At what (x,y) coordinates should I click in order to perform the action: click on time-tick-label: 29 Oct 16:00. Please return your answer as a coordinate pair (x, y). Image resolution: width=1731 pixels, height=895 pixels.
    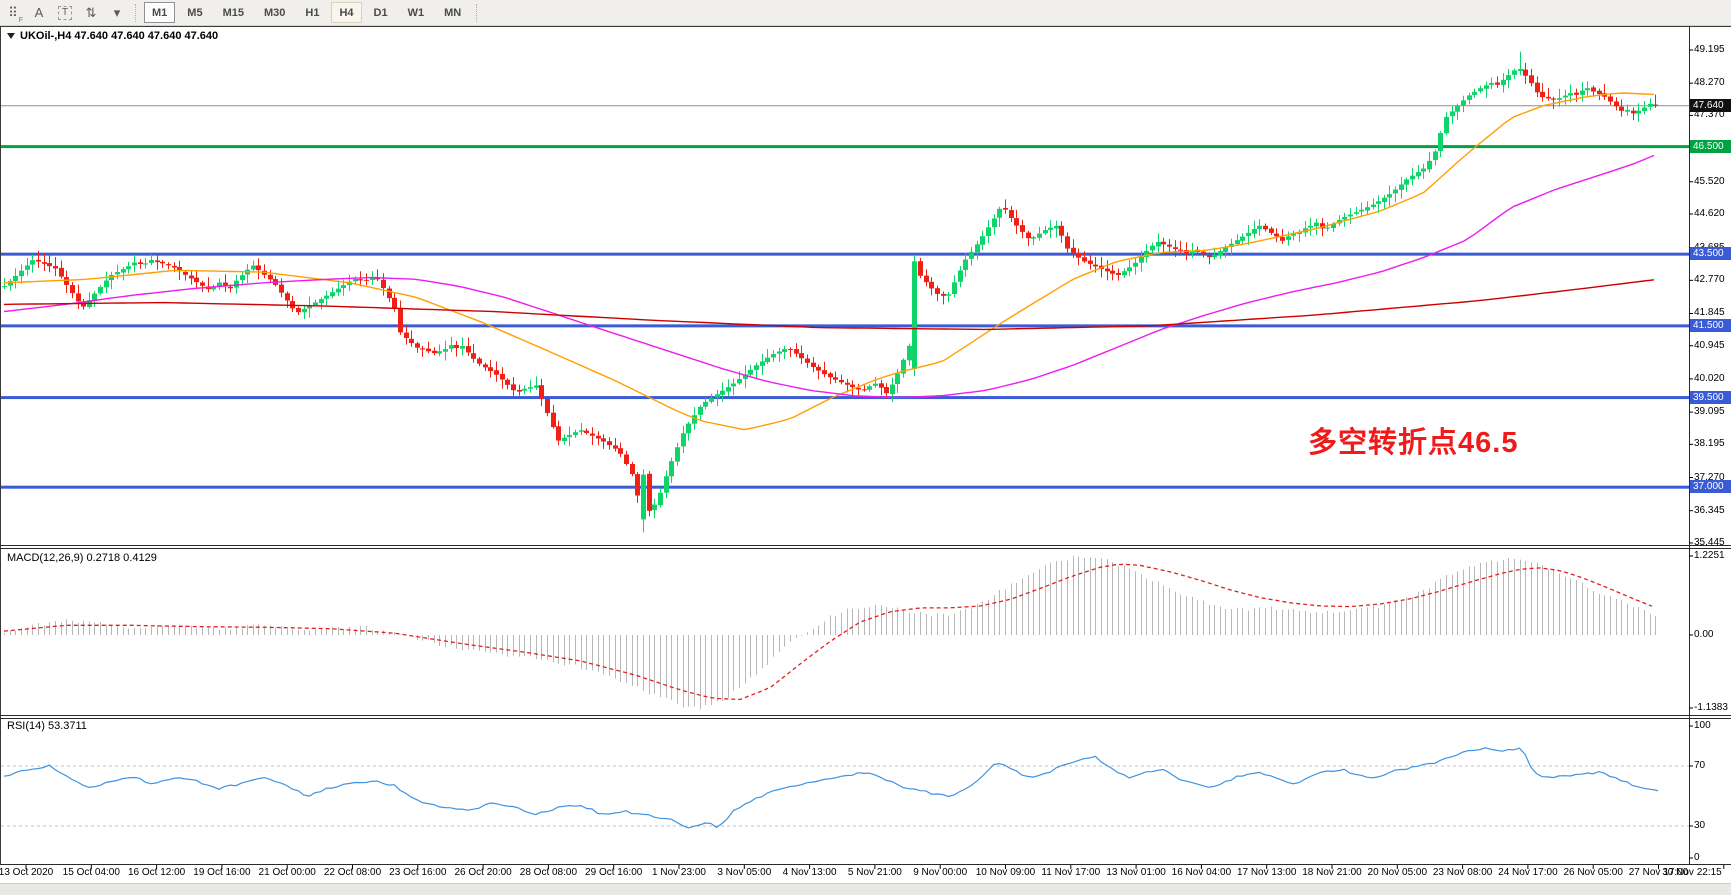
    Looking at the image, I should click on (614, 872).